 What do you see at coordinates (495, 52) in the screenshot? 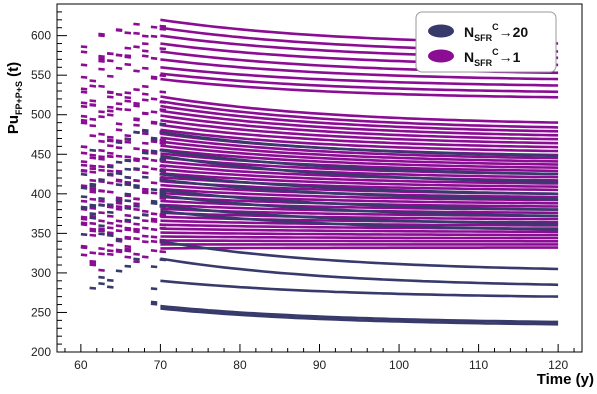
I see `legend-sup: C` at bounding box center [495, 52].